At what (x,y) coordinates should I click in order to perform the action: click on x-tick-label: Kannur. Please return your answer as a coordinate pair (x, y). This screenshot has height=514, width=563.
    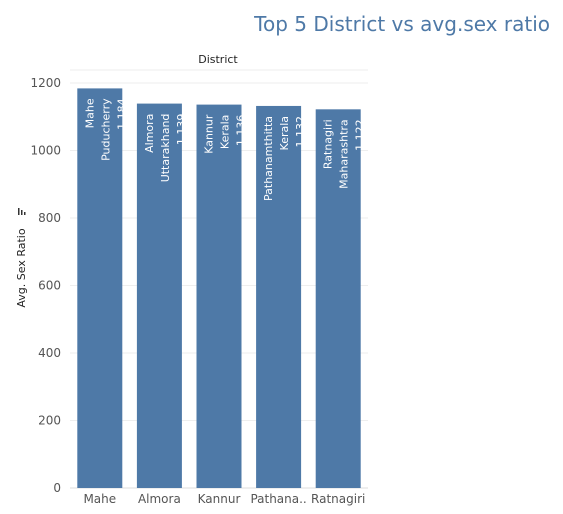
    Looking at the image, I should click on (219, 499).